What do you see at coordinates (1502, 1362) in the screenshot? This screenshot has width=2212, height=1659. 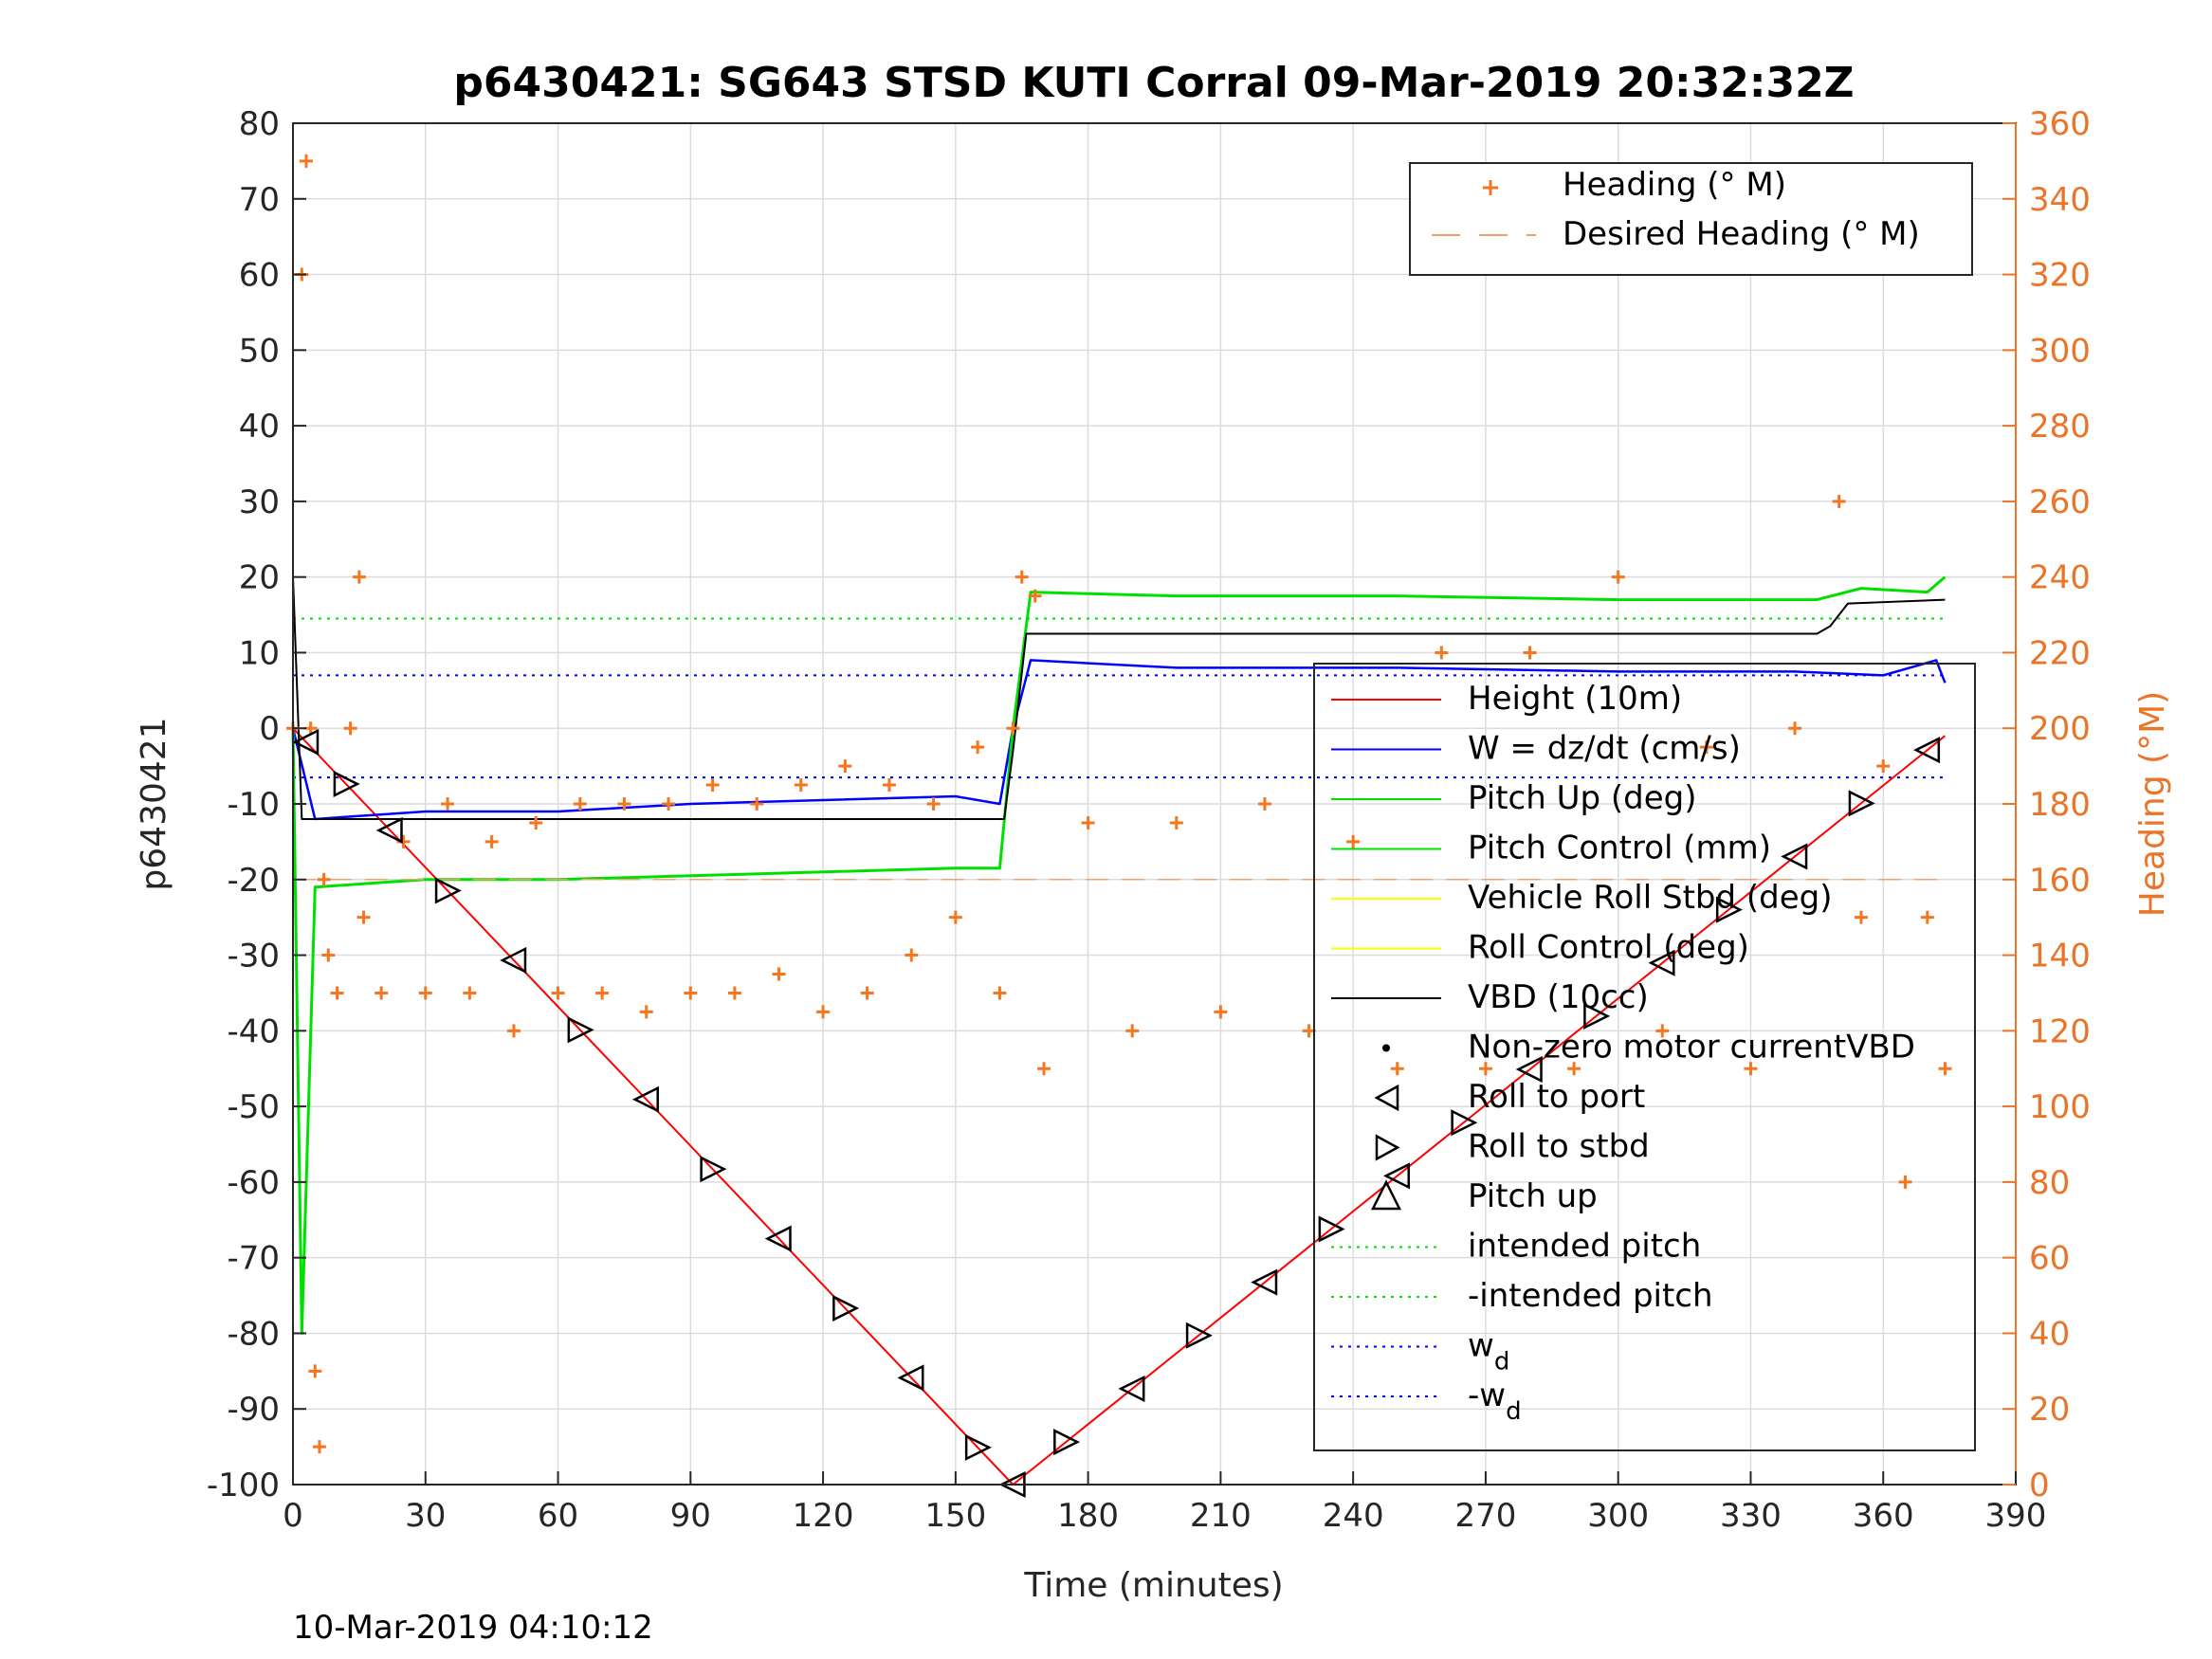 I see `legend-label-subscript: d` at bounding box center [1502, 1362].